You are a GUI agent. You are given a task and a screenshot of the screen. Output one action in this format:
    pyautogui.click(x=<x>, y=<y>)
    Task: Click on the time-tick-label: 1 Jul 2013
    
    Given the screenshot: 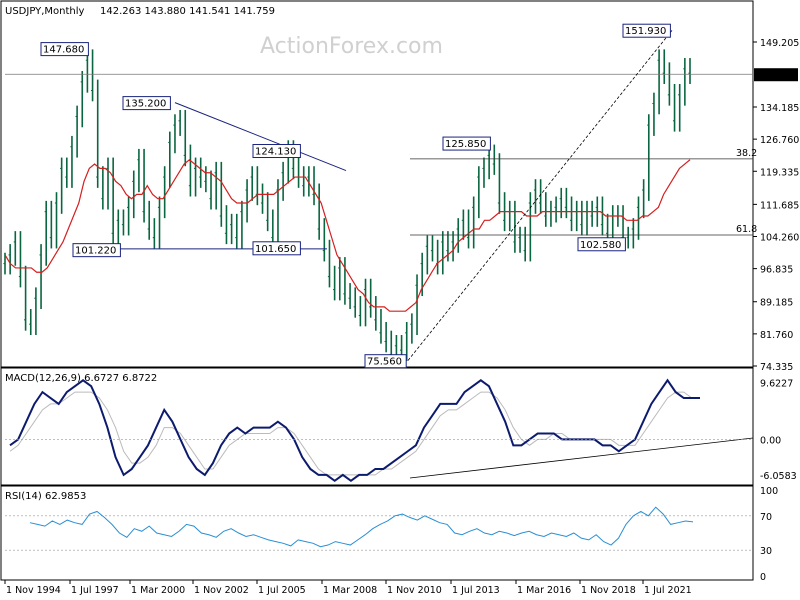 What is the action you would take?
    pyautogui.click(x=476, y=590)
    